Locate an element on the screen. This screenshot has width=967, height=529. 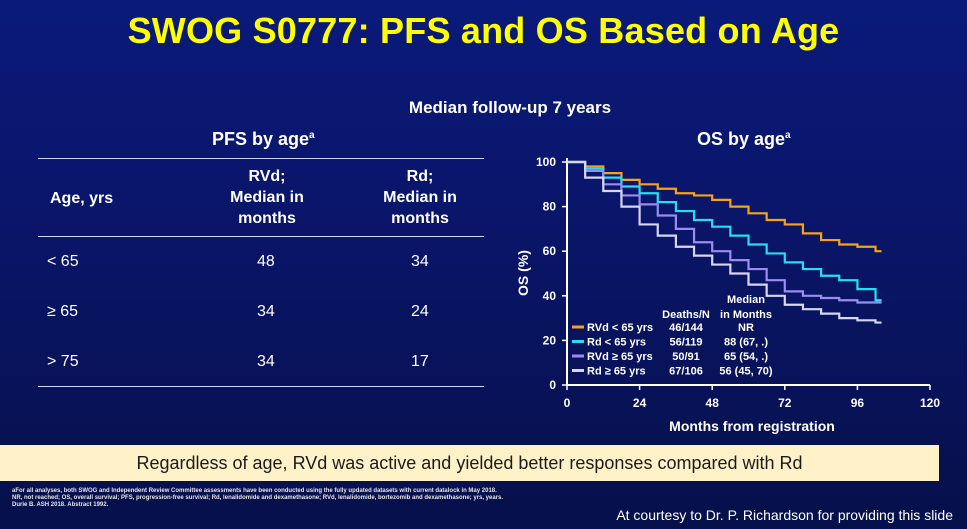
legend-median: 88 (67, .) is located at coordinates (746, 343).